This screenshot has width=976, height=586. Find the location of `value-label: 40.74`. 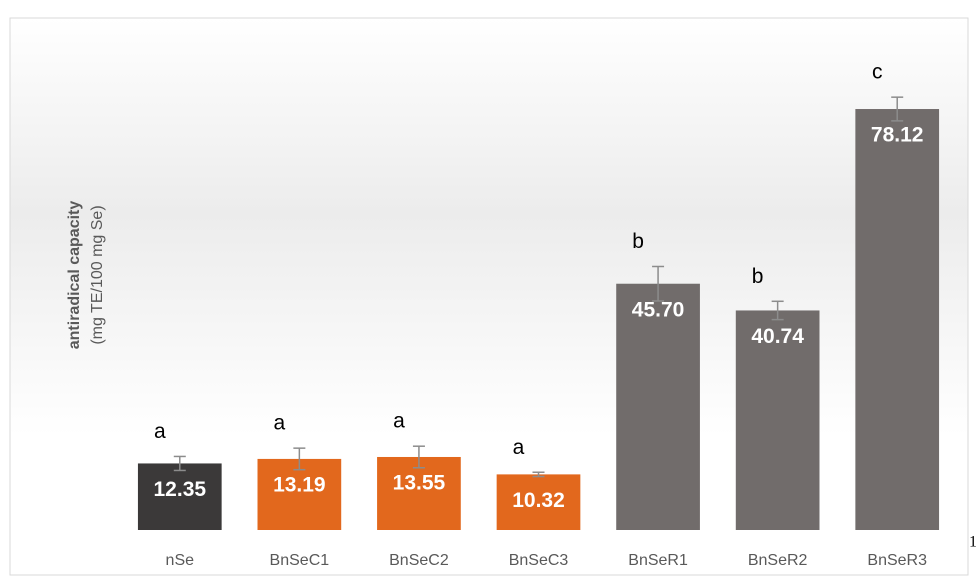

value-label: 40.74 is located at coordinates (777, 336).